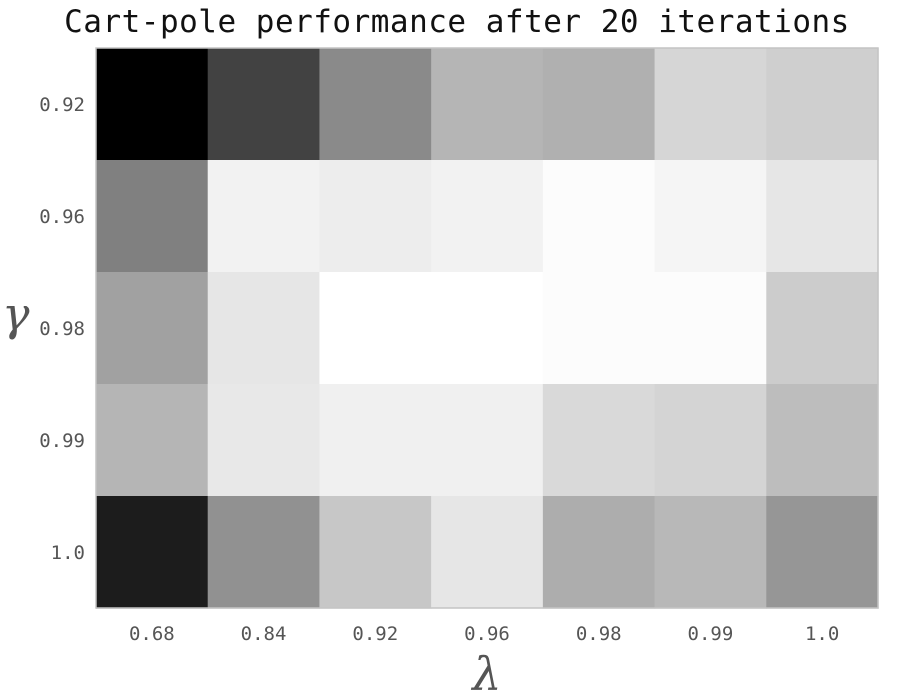 The width and height of the screenshot is (914, 700). What do you see at coordinates (152, 328) in the screenshot?
I see `heatmap-cell-r2-c0` at bounding box center [152, 328].